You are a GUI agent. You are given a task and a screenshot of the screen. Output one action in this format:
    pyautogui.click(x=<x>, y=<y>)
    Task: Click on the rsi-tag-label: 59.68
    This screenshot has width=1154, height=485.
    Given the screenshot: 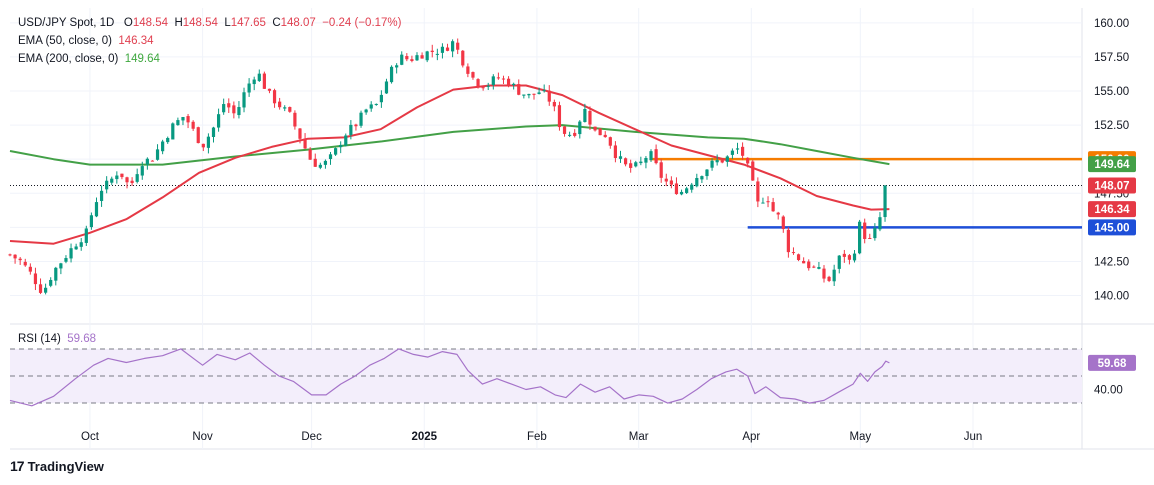 What is the action you would take?
    pyautogui.click(x=1112, y=364)
    